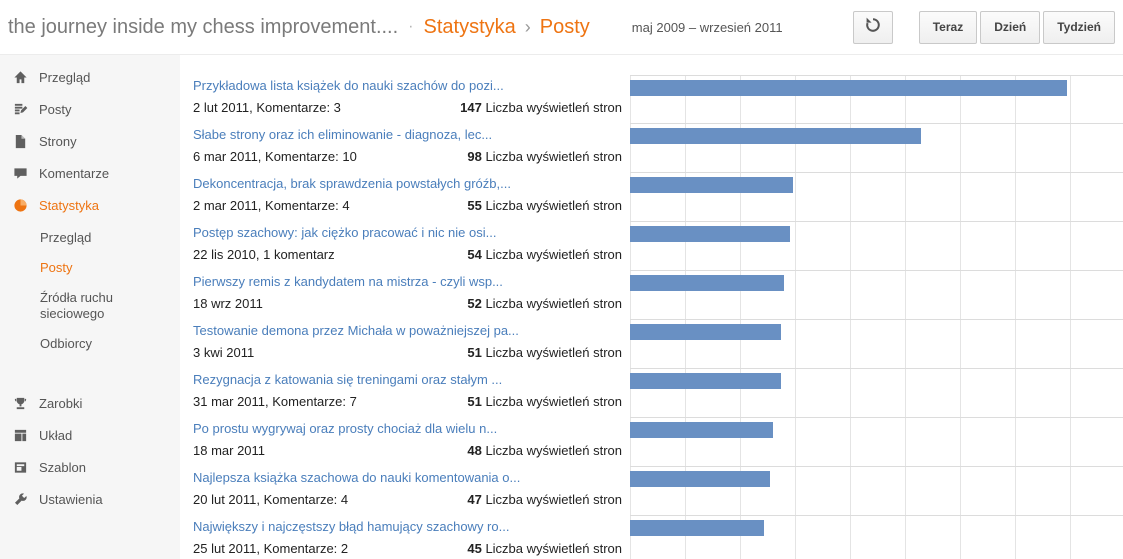 The height and width of the screenshot is (559, 1123). Describe the element at coordinates (56, 267) in the screenshot. I see `submenu-item-posty: Posty` at that location.